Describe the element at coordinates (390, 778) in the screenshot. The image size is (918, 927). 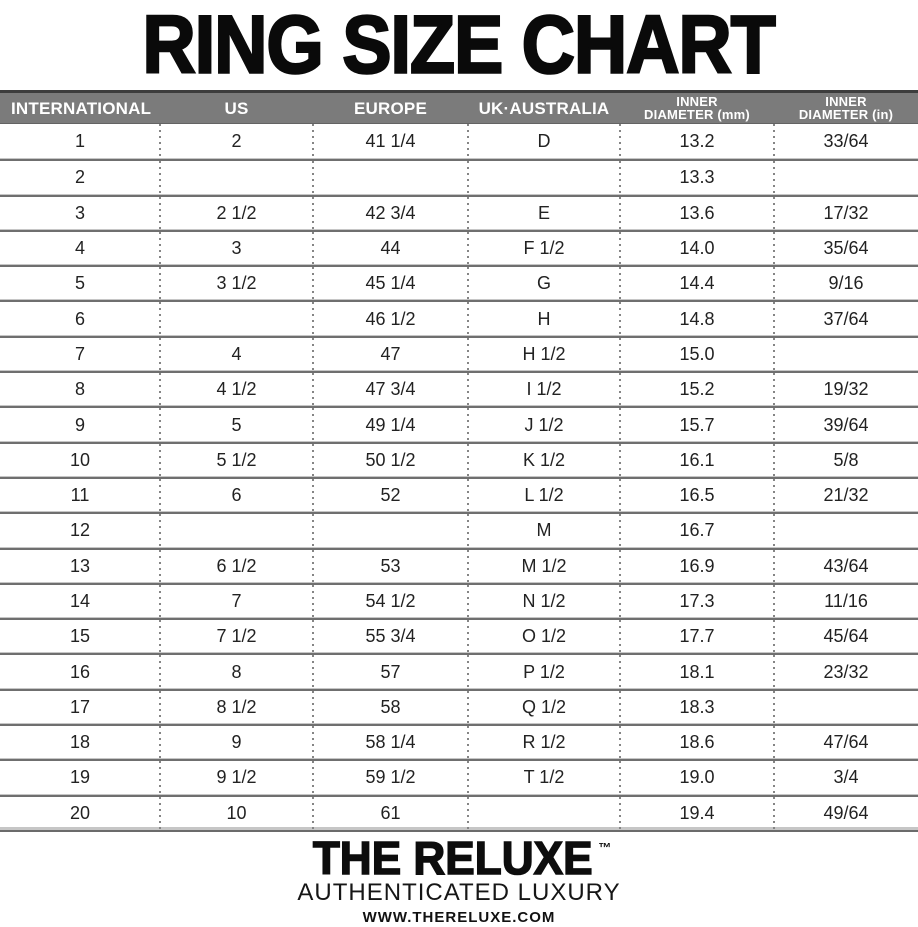
I see `table-cell: 59 1/2` at that location.